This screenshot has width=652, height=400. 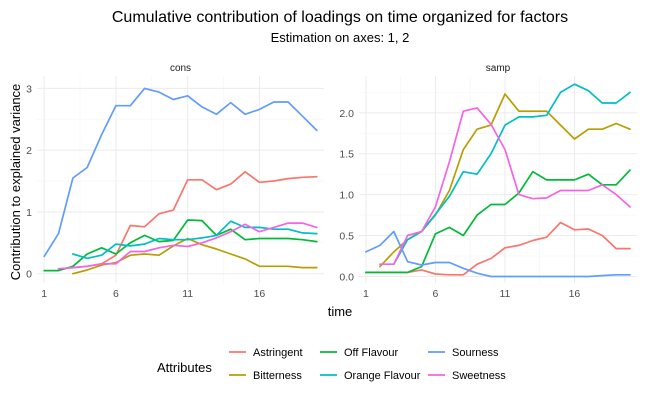 I want to click on y-tick-label: 1.5, so click(x=346, y=155).